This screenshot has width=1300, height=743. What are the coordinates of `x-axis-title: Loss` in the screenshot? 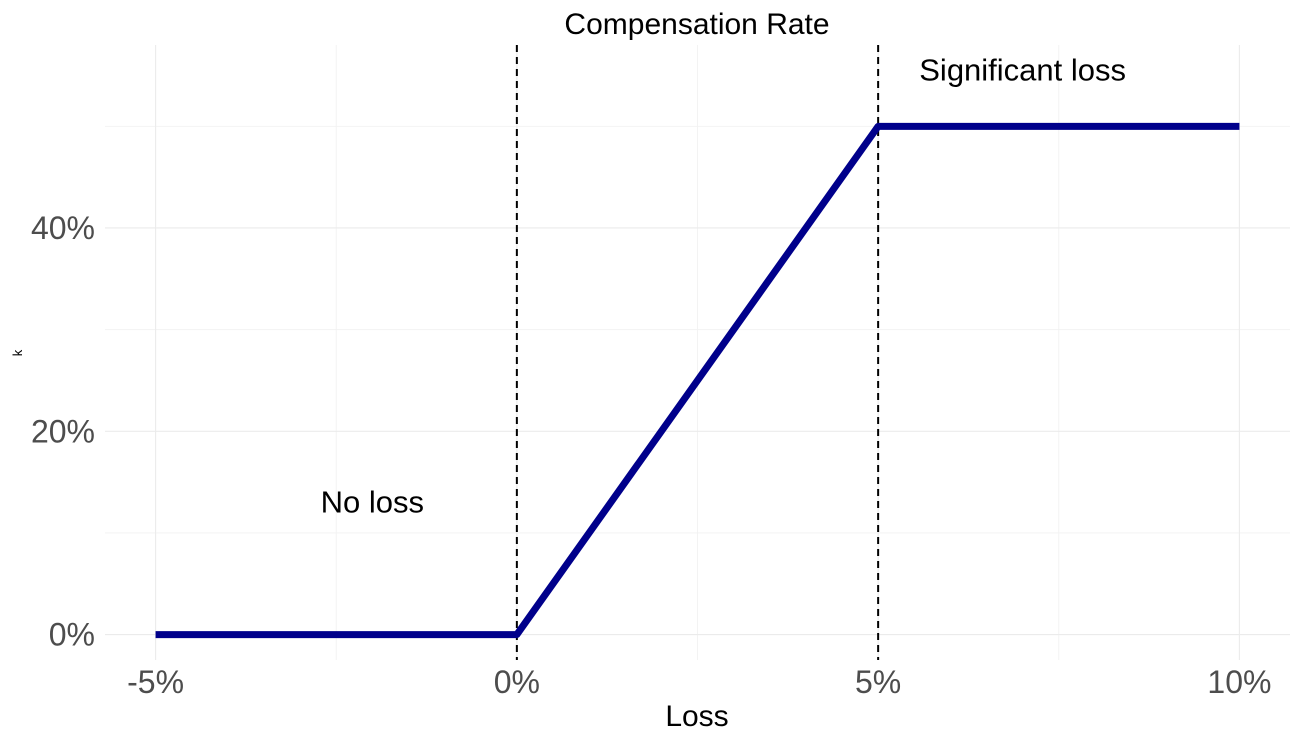 It's located at (696, 716).